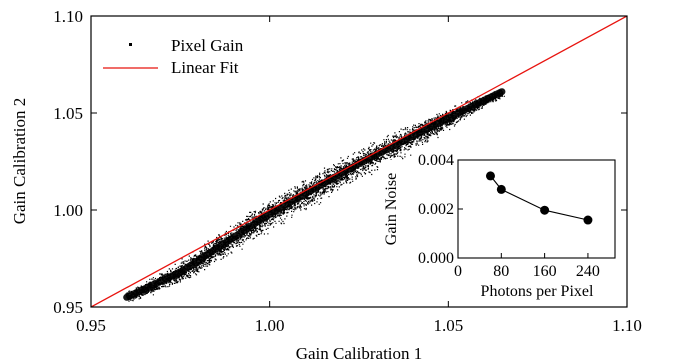  Describe the element at coordinates (545, 271) in the screenshot. I see `inset-x-tick-label: 160` at that location.